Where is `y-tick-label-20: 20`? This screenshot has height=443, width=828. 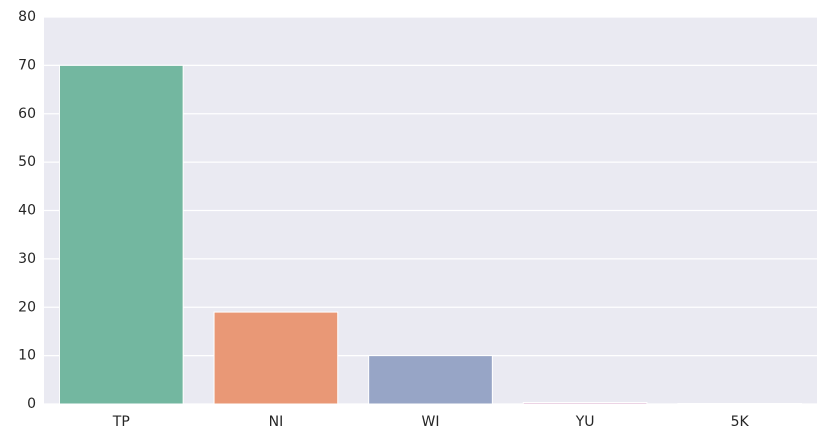
y-tick-label-20: 20 is located at coordinates (27, 307).